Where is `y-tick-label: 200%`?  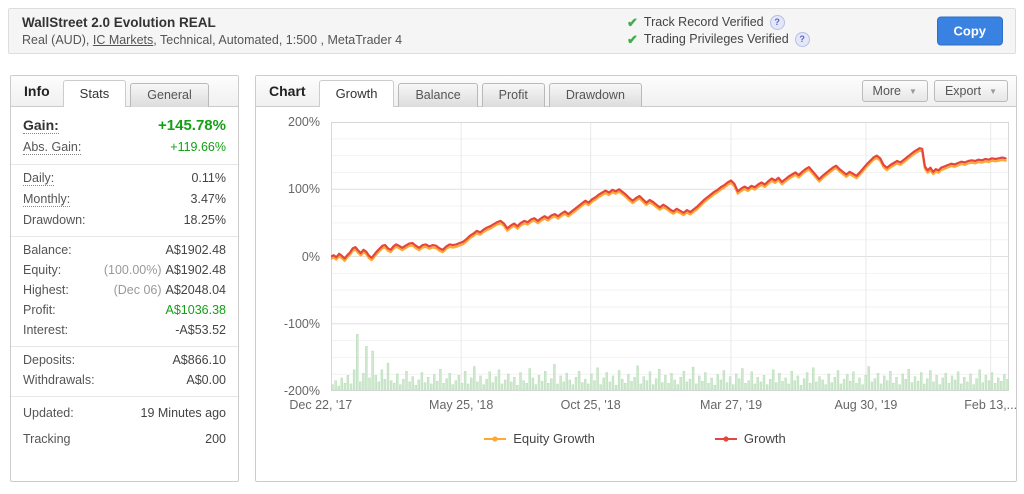 y-tick-label: 200% is located at coordinates (304, 122).